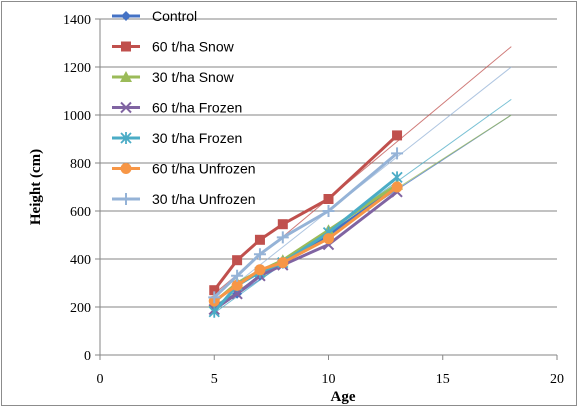 Image resolution: width=580 pixels, height=409 pixels. I want to click on y-tick-label: 200, so click(80, 308).